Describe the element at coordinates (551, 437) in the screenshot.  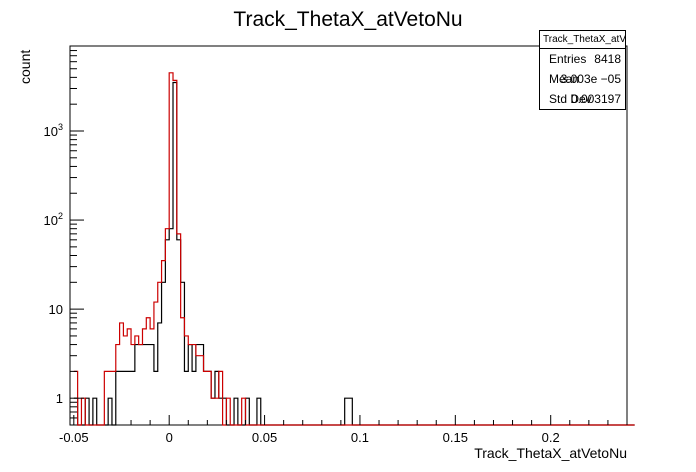
I see `x-tick-label: 0.2` at that location.